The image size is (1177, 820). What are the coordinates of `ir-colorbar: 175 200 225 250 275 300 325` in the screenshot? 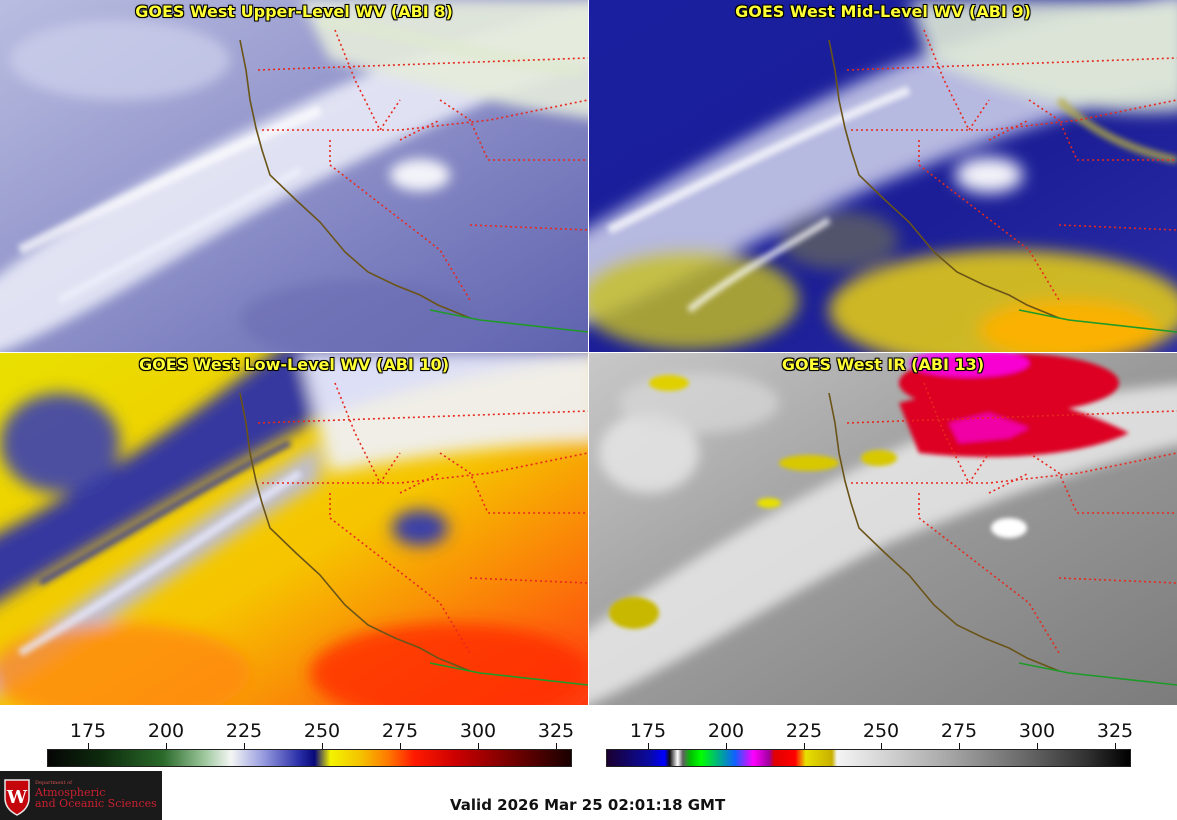 It's located at (883, 738).